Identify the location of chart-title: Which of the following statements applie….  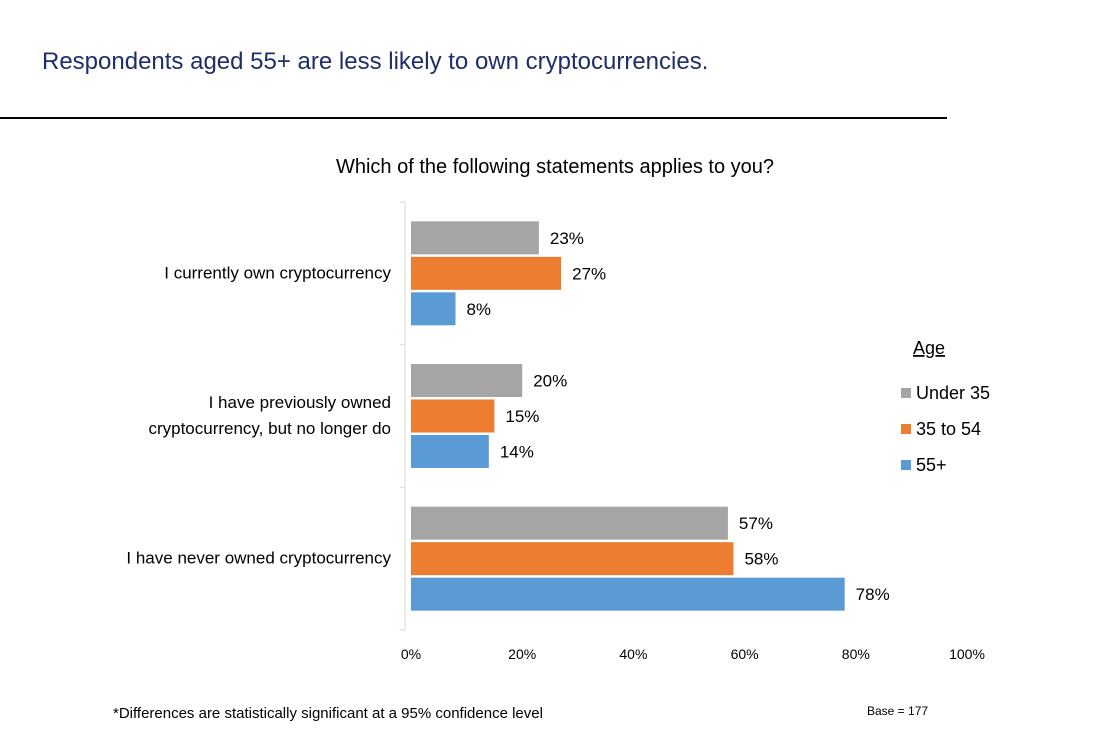
(555, 167).